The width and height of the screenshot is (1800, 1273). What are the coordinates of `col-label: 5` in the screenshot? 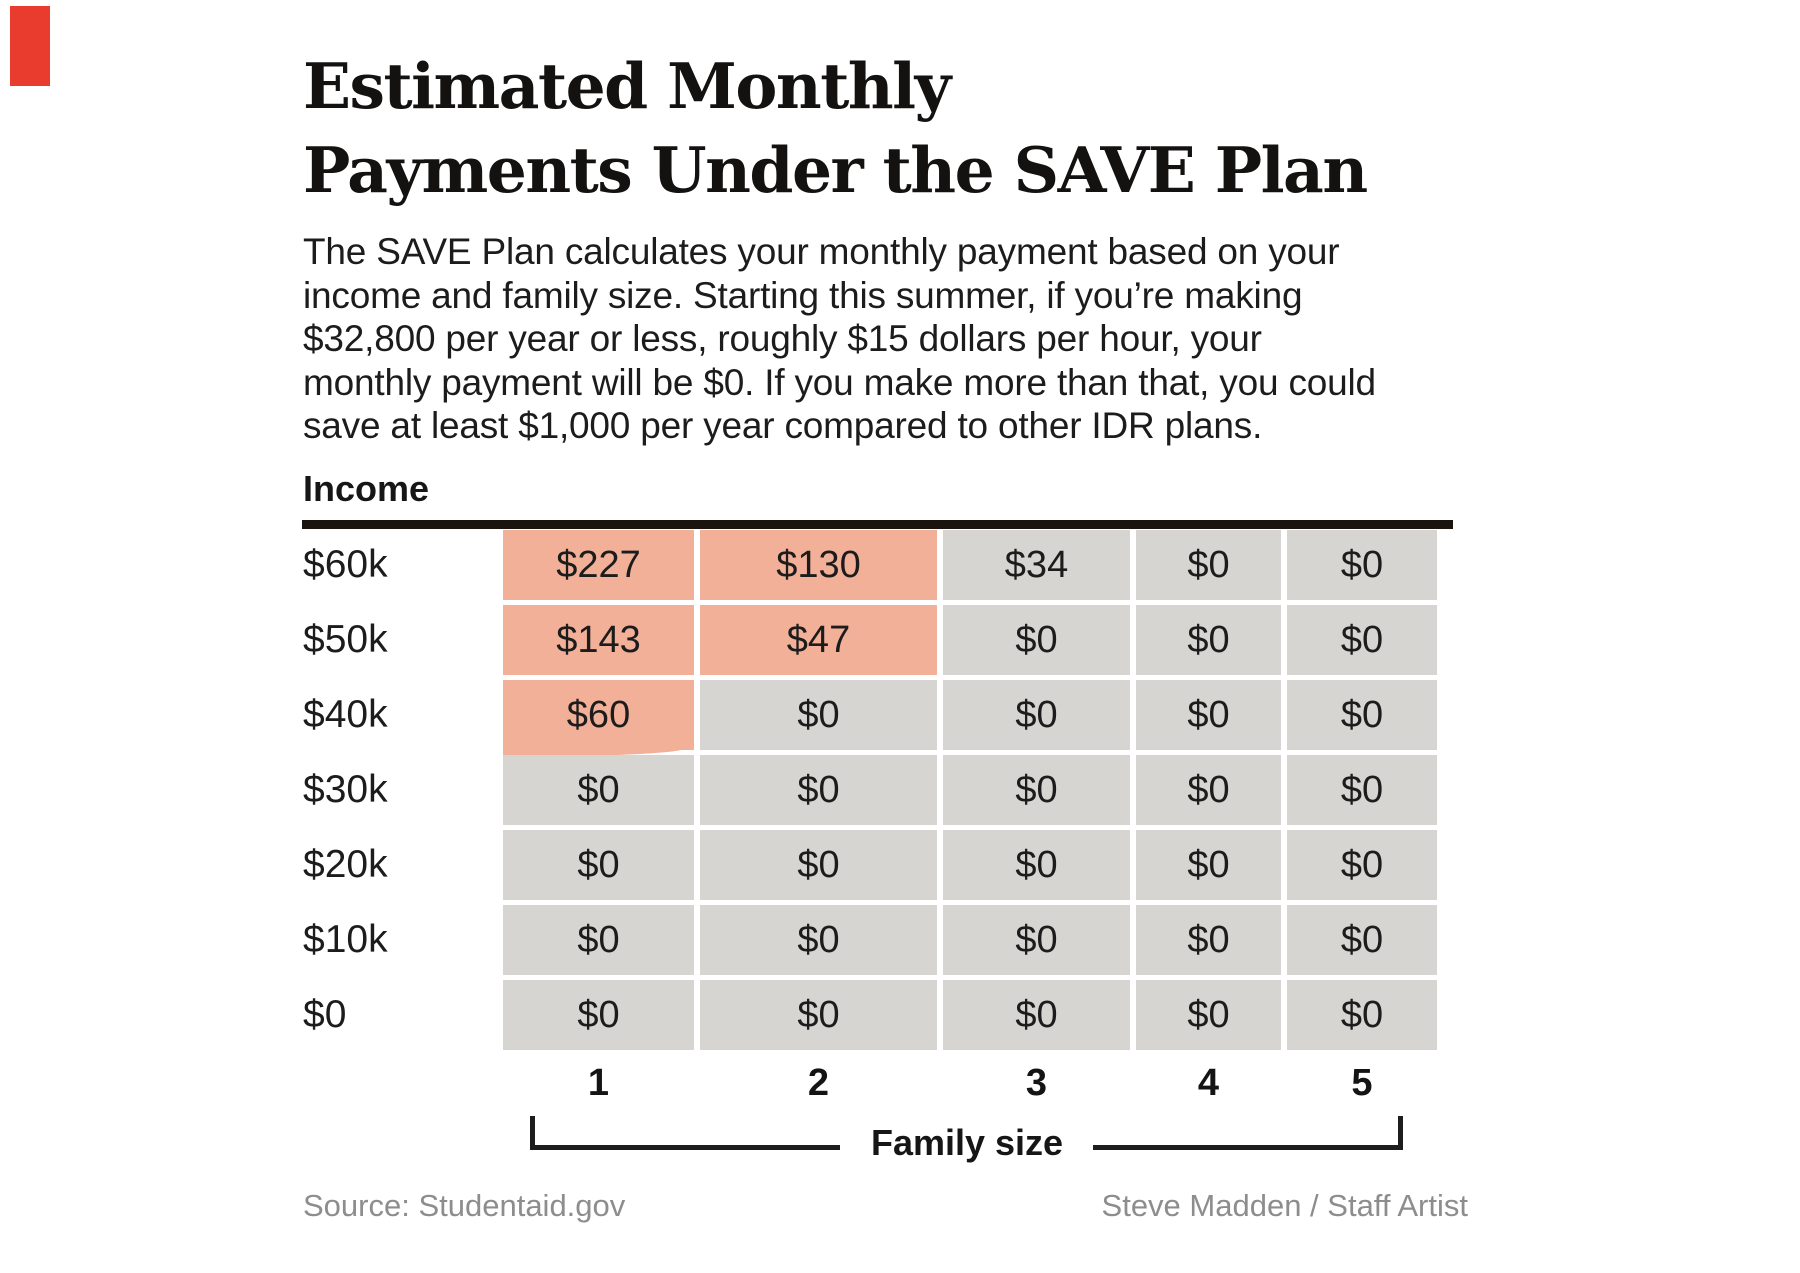 It's located at (1362, 1082).